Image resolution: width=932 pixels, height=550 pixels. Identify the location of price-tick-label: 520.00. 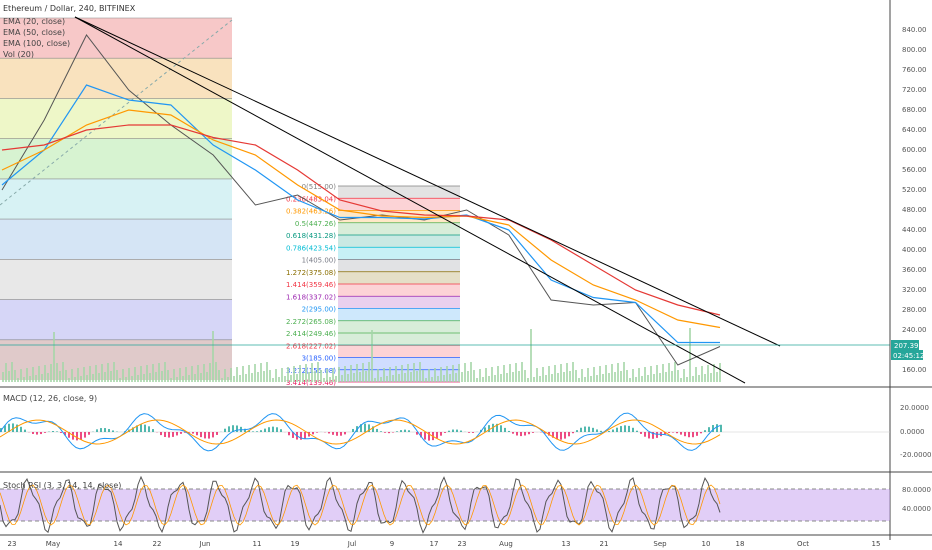
(914, 190).